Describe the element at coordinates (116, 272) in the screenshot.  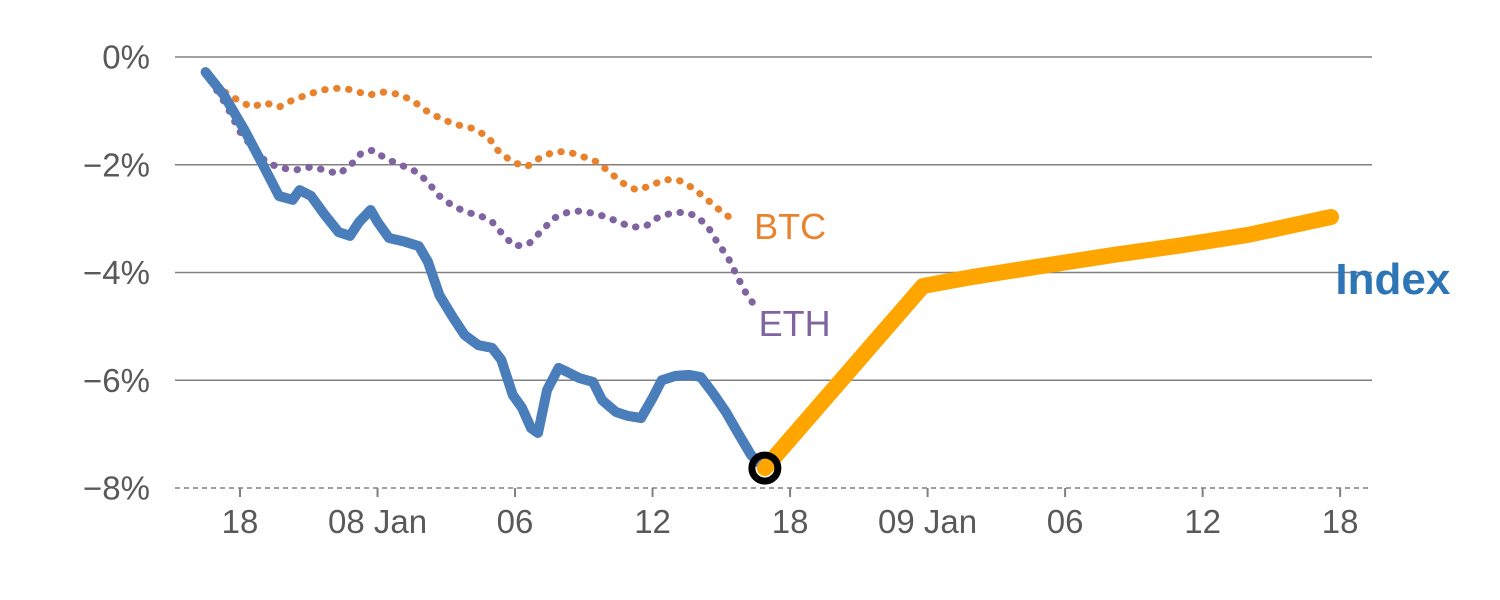
I see `y-axis-tick-label: −4%` at that location.